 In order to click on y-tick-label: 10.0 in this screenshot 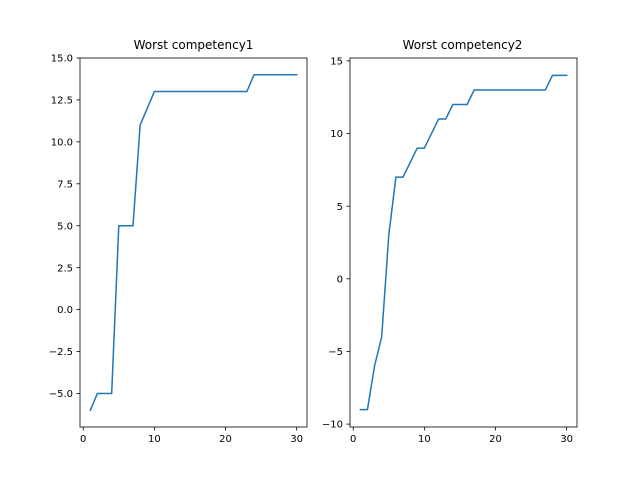, I will do `click(62, 142)`.